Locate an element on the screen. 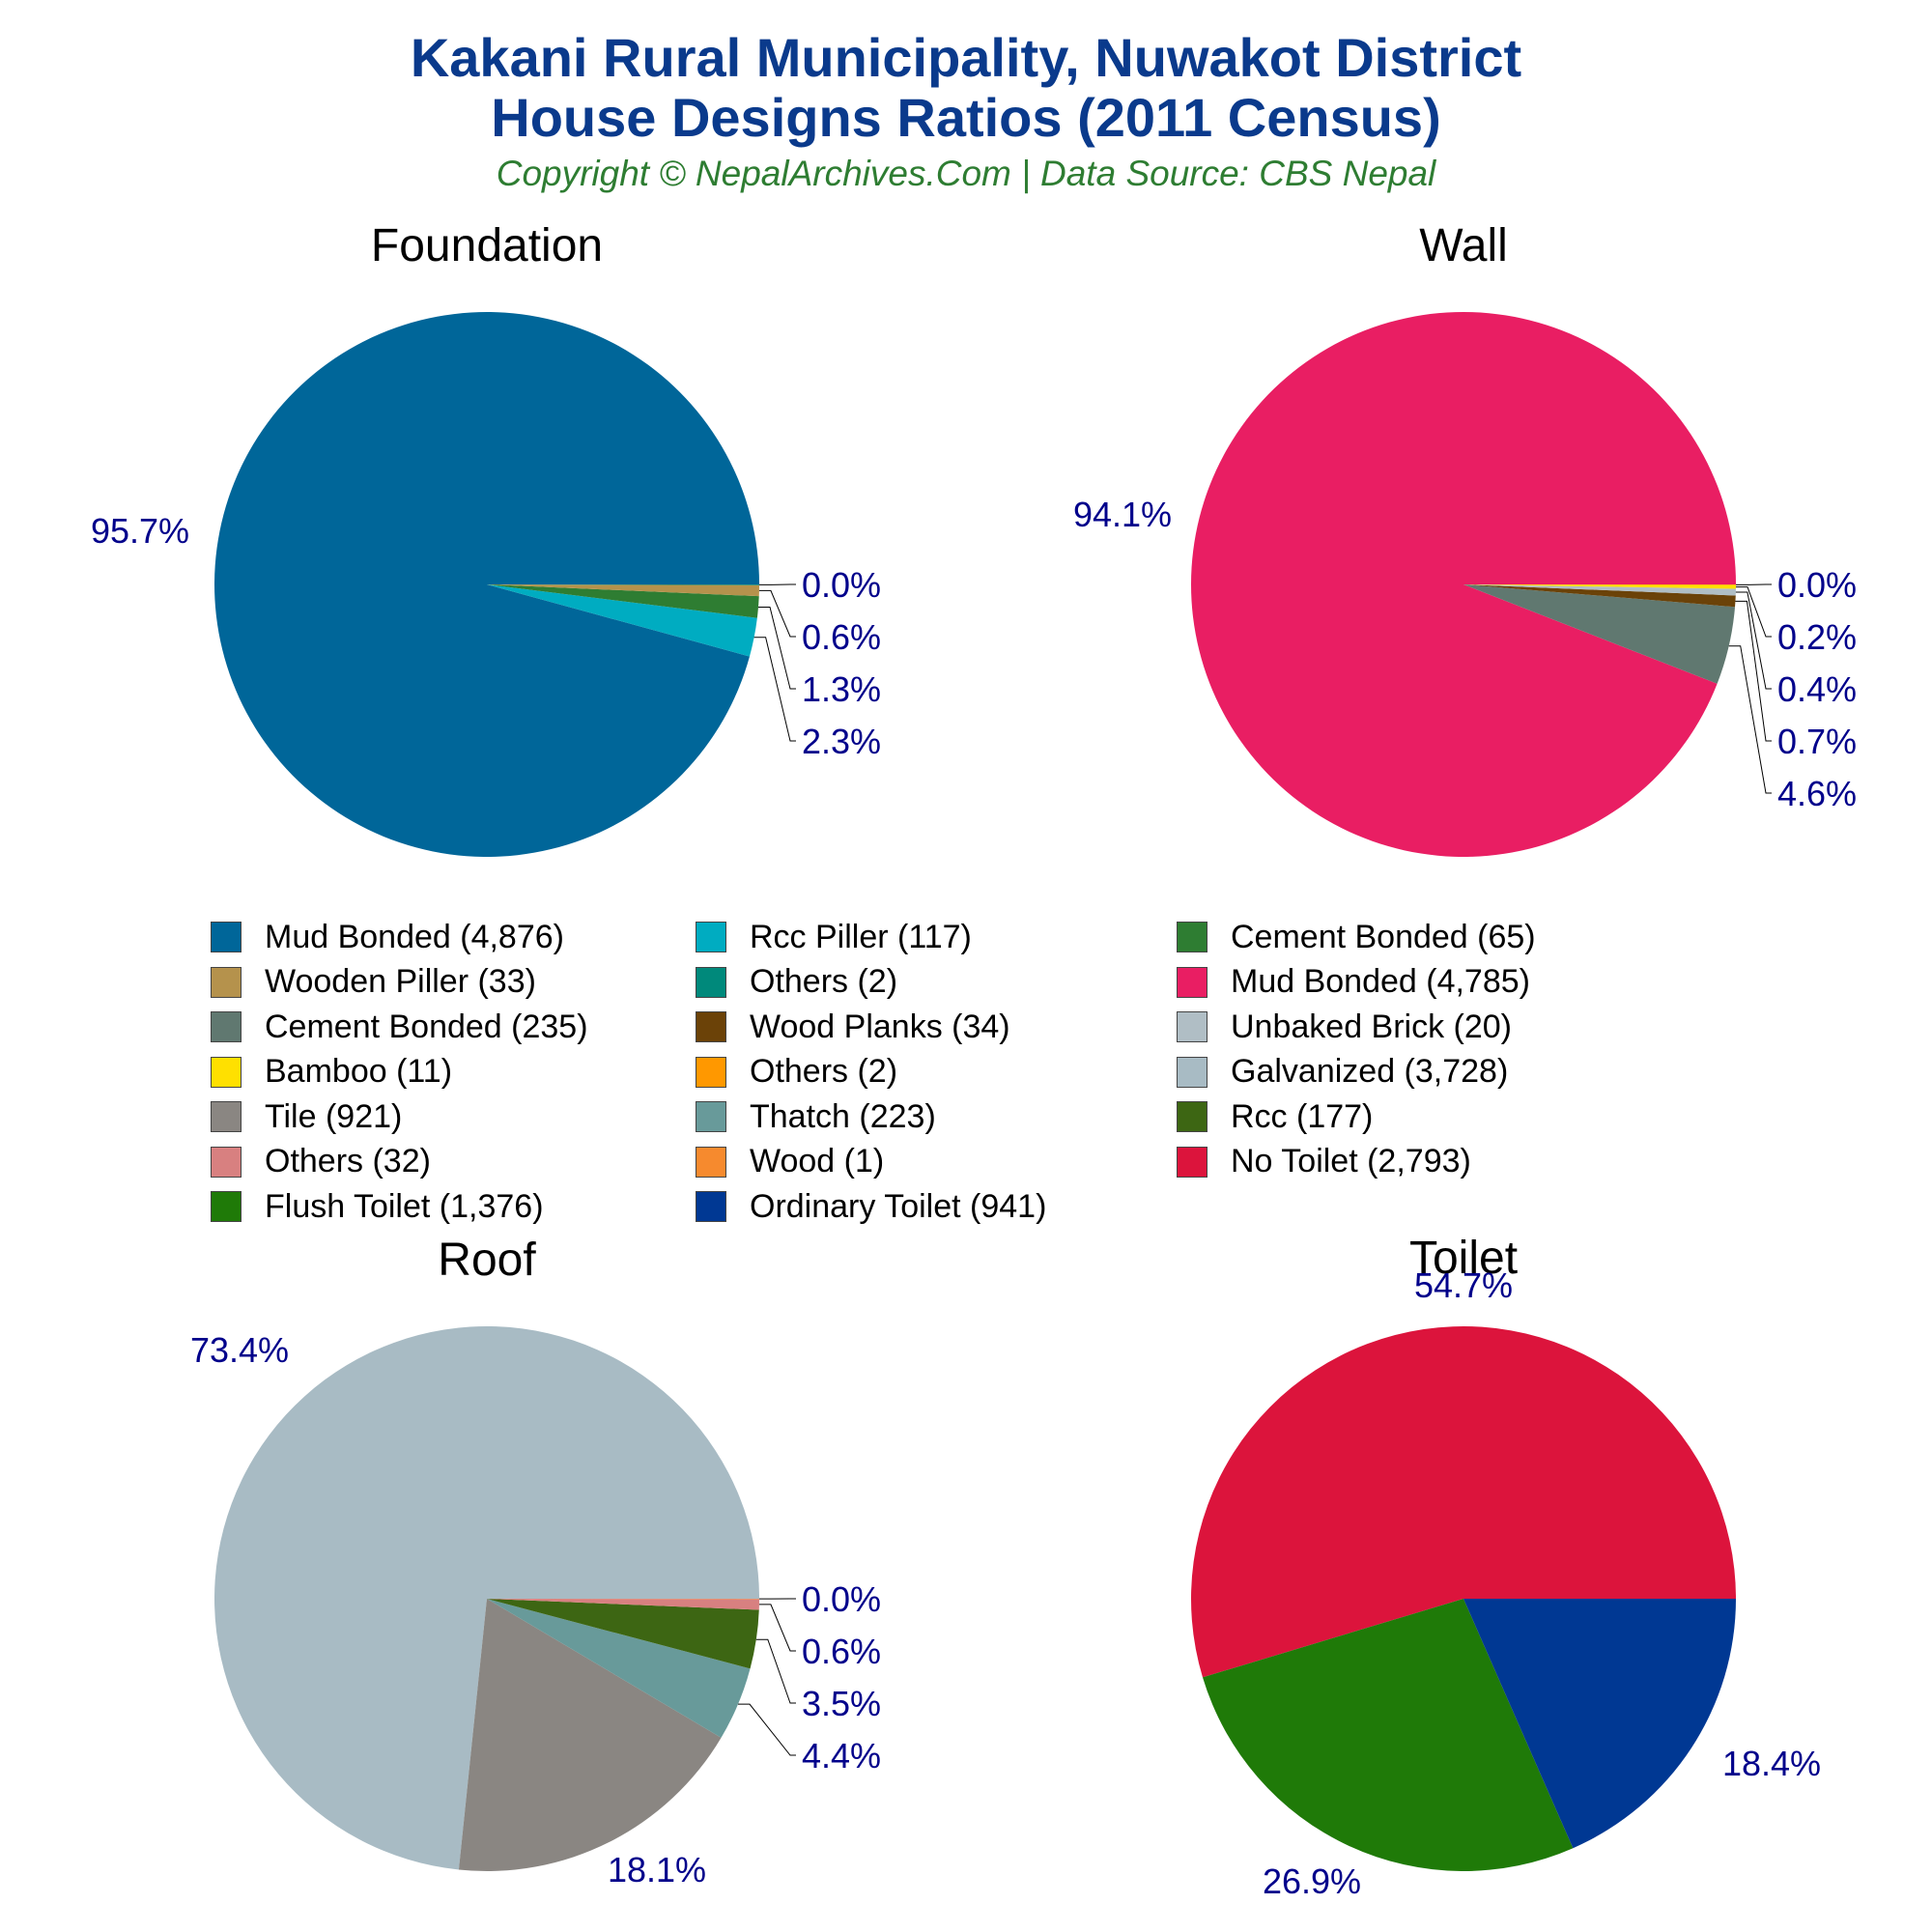  pie-slice-wood-planks is located at coordinates (1599, 596).